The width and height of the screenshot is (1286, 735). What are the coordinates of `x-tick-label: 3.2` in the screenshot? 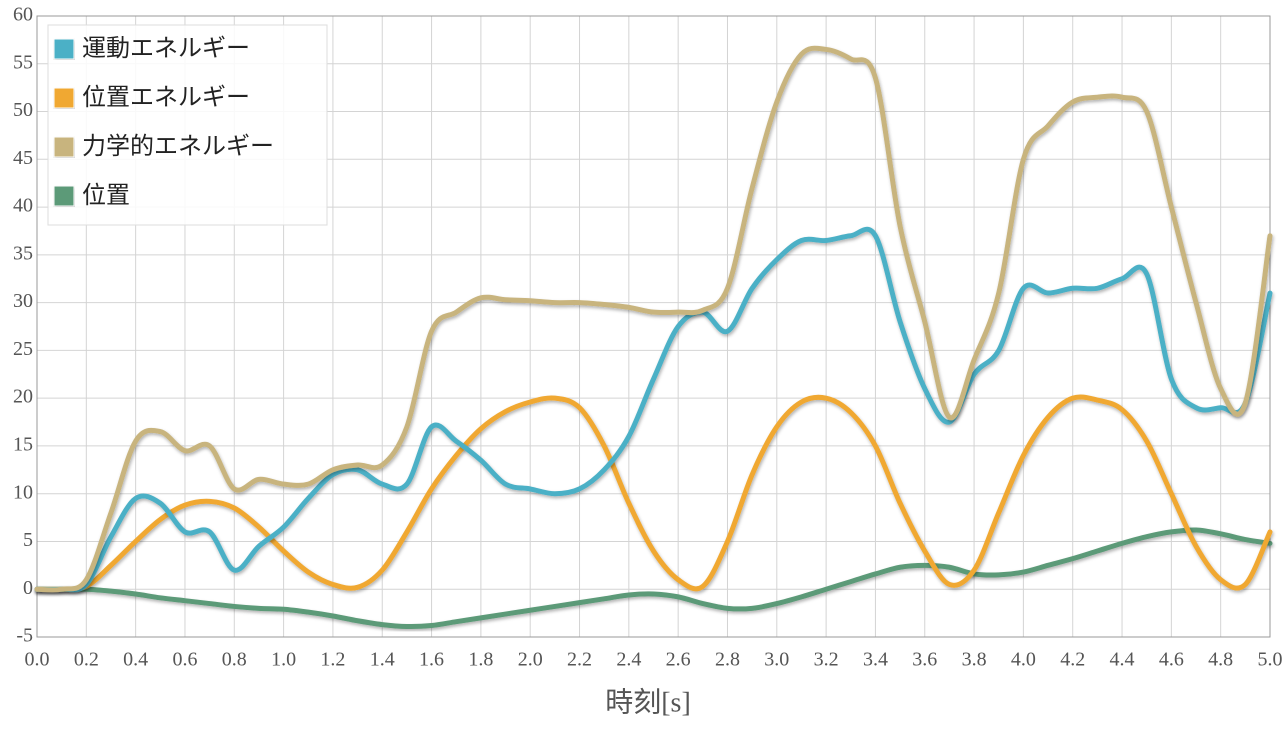 It's located at (826, 660).